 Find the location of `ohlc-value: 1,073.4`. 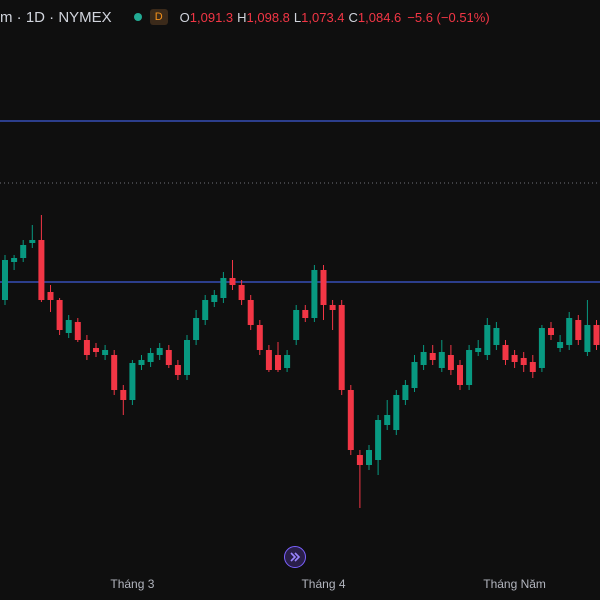

ohlc-value: 1,073.4 is located at coordinates (323, 17).